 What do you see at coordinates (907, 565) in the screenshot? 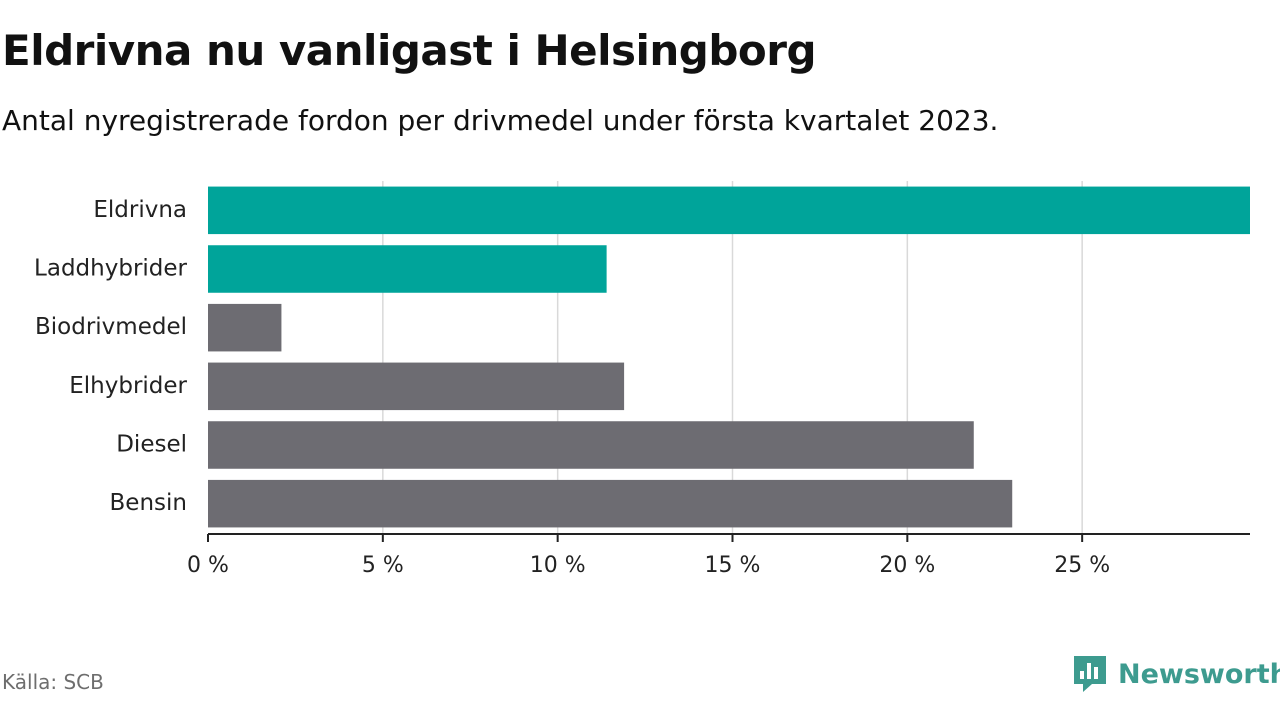
I see `x-tick-label: 20 %` at bounding box center [907, 565].